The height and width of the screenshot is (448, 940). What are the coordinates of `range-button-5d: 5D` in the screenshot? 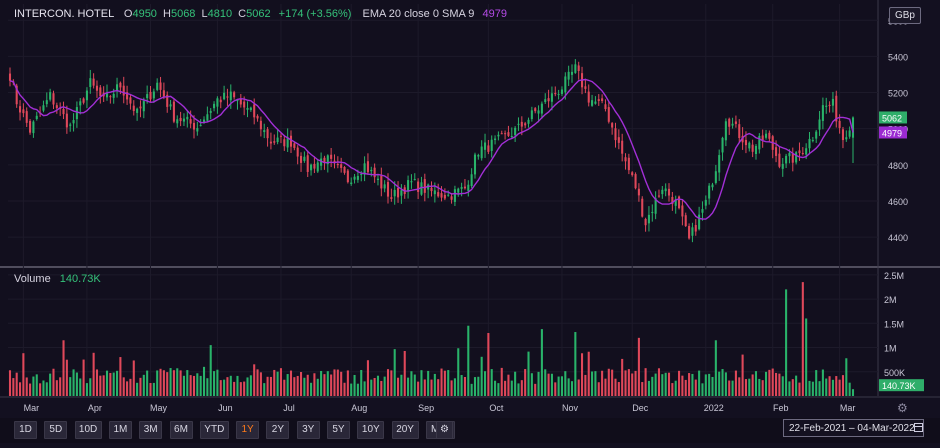 It's located at (56, 430).